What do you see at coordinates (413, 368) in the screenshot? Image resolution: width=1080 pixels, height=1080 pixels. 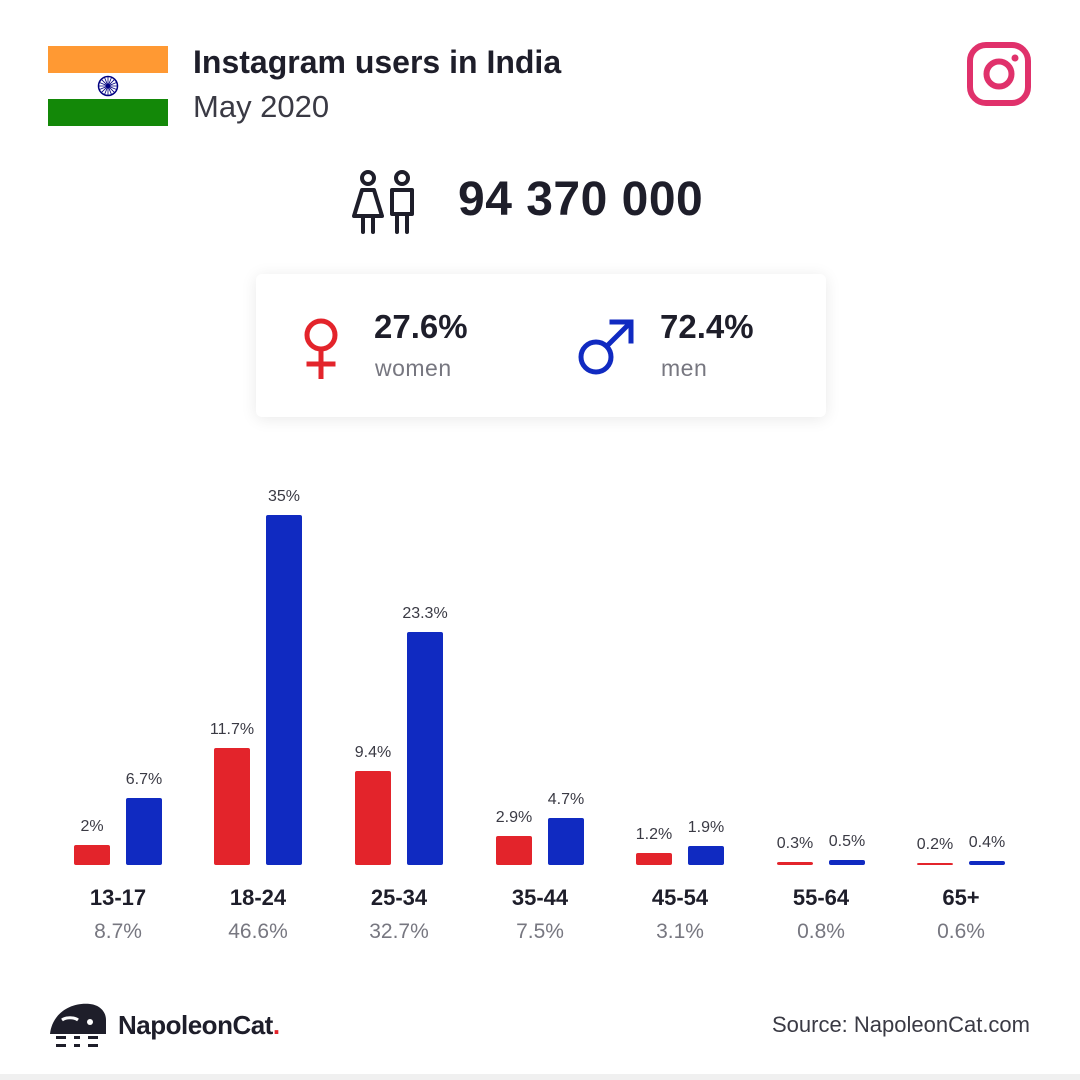 I see `women-label: women` at bounding box center [413, 368].